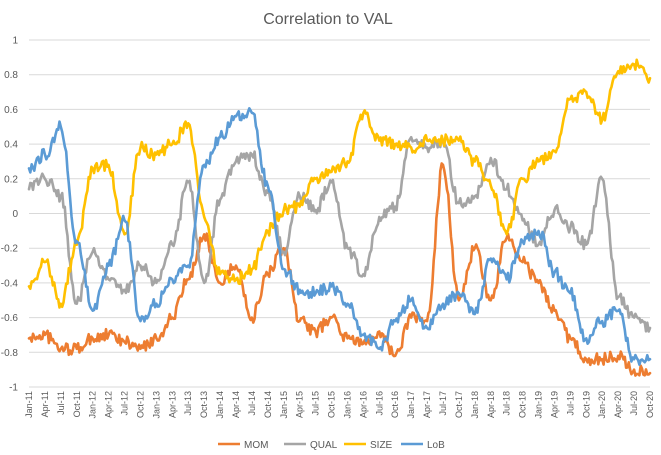 The width and height of the screenshot is (661, 455). Describe the element at coordinates (15, 214) in the screenshot. I see `y-tick-label: 0` at that location.